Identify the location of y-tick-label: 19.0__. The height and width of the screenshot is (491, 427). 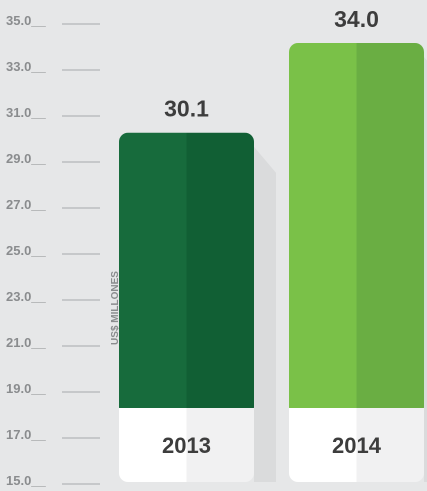
(26, 388).